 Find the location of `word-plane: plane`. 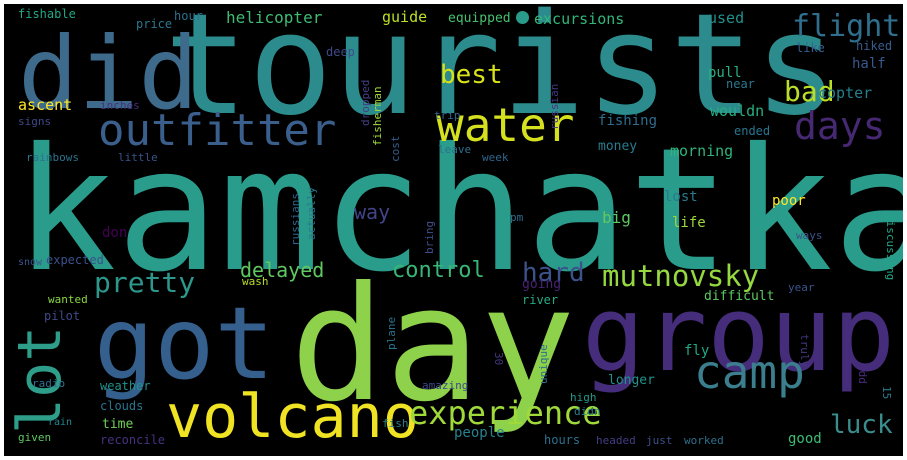

word-plane: plane is located at coordinates (391, 333).